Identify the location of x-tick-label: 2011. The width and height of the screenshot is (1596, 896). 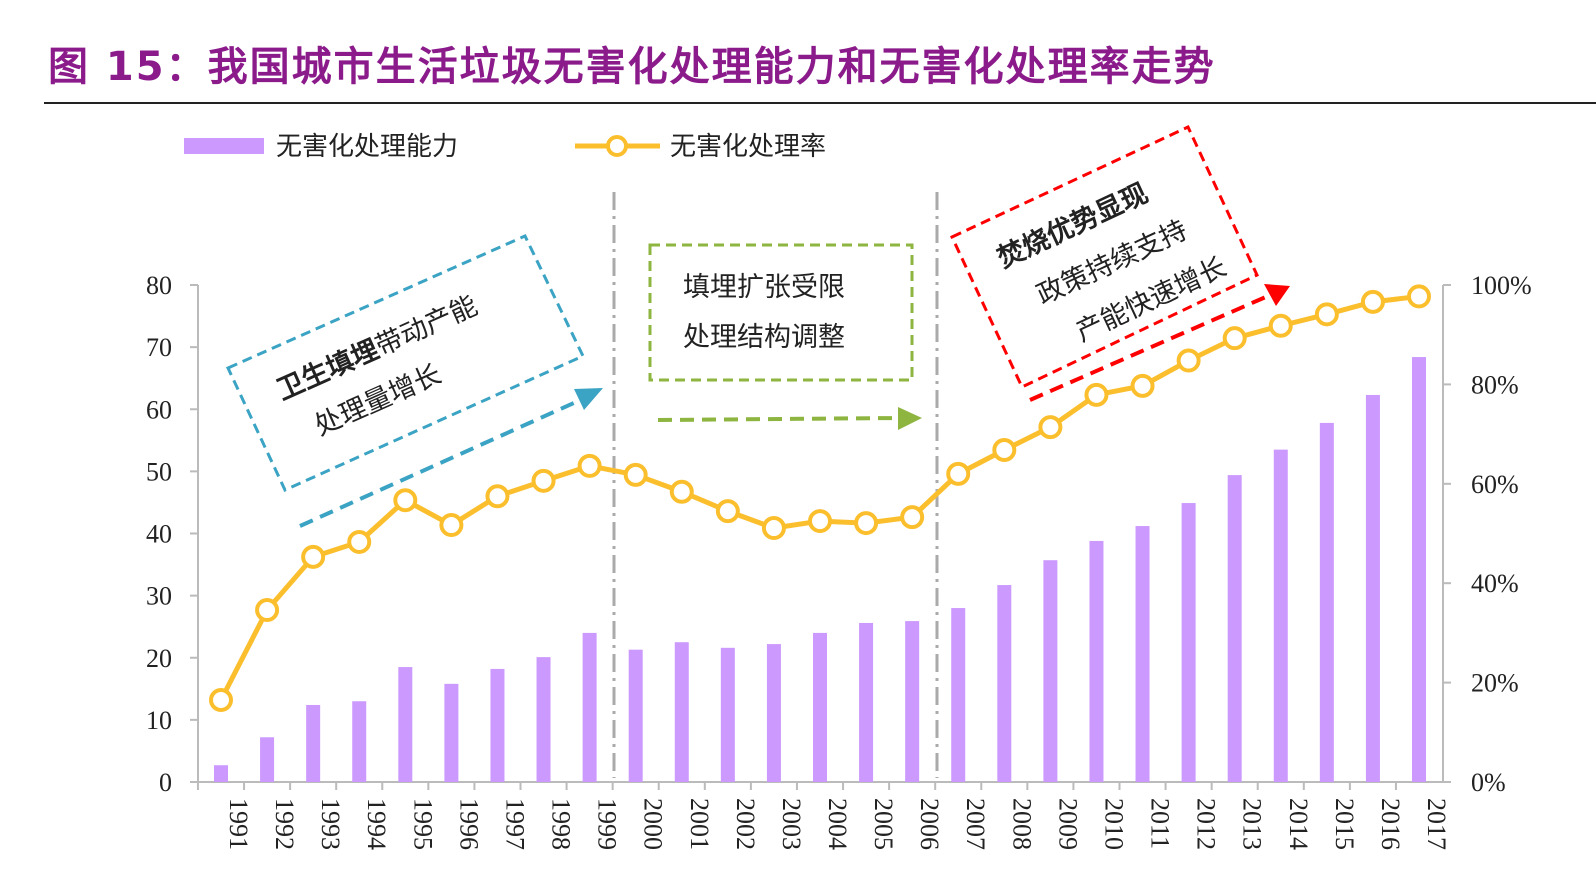
(1160, 823).